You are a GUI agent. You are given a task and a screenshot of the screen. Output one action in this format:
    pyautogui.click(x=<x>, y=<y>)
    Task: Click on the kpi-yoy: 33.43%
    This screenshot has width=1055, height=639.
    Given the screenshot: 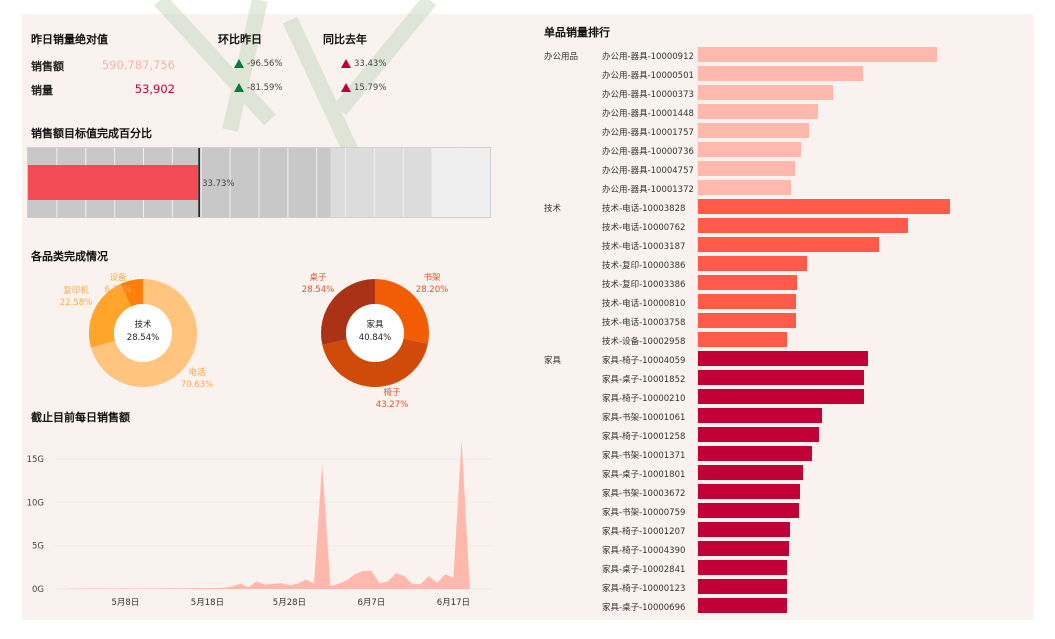 What is the action you would take?
    pyautogui.click(x=363, y=64)
    